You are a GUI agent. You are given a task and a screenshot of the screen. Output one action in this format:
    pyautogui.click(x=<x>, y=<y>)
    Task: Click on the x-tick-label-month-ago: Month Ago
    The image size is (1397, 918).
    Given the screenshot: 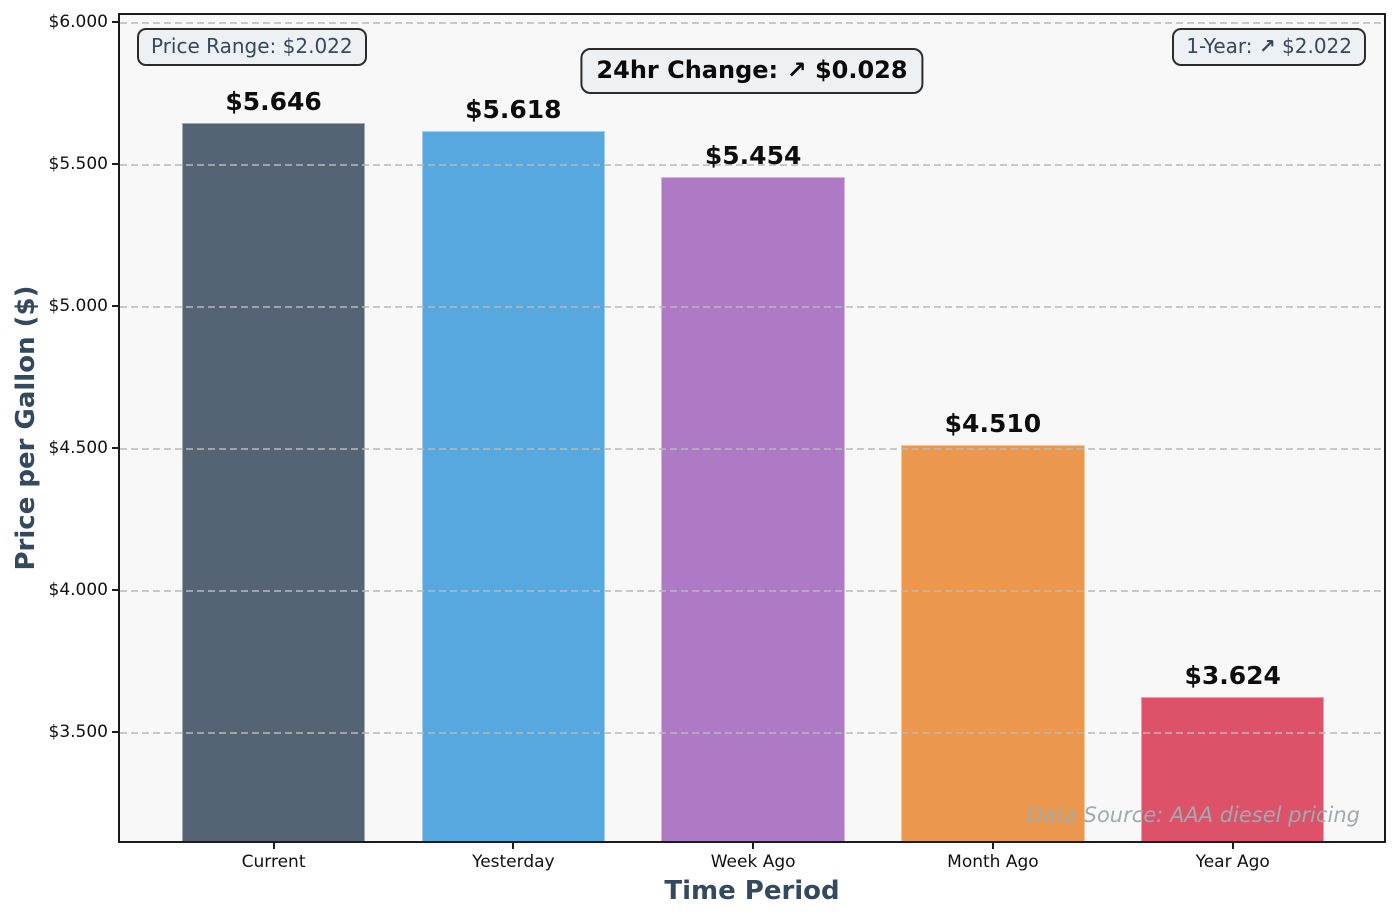 What is the action you would take?
    pyautogui.click(x=993, y=862)
    